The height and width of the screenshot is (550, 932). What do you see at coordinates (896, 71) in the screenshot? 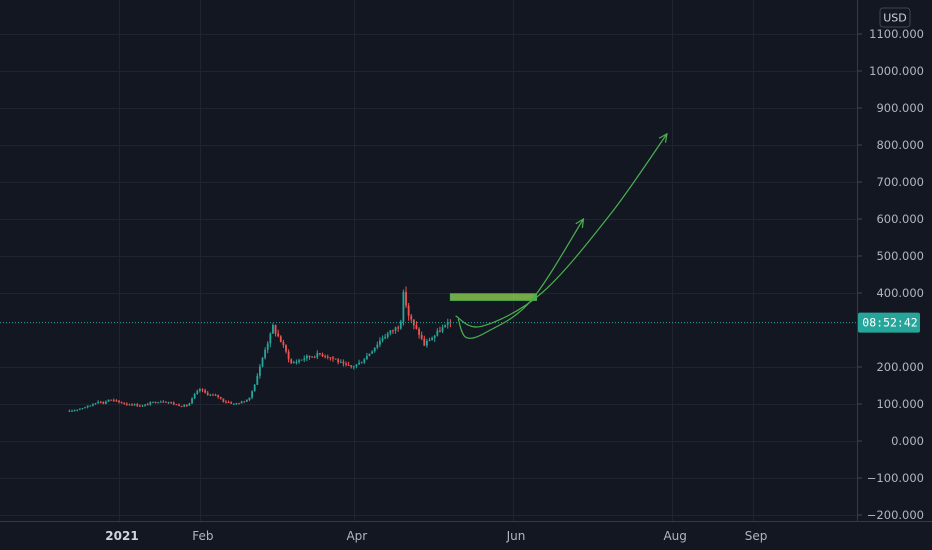
I see `price-tick-label: 1000.000` at bounding box center [896, 71].